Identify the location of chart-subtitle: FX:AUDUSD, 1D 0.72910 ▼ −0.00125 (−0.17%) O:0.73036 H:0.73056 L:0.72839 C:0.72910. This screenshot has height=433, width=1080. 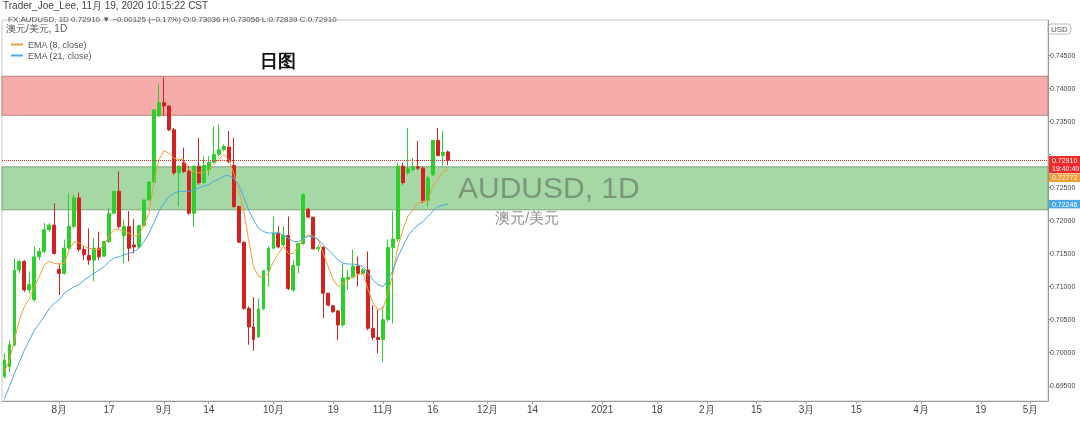
(173, 19).